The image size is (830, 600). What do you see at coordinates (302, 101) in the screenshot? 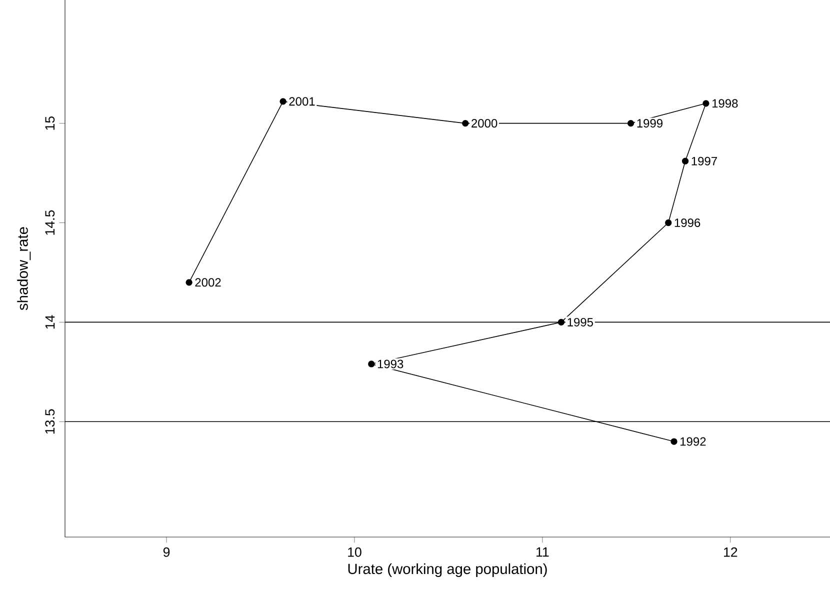
I see `annotation: 2001` at bounding box center [302, 101].